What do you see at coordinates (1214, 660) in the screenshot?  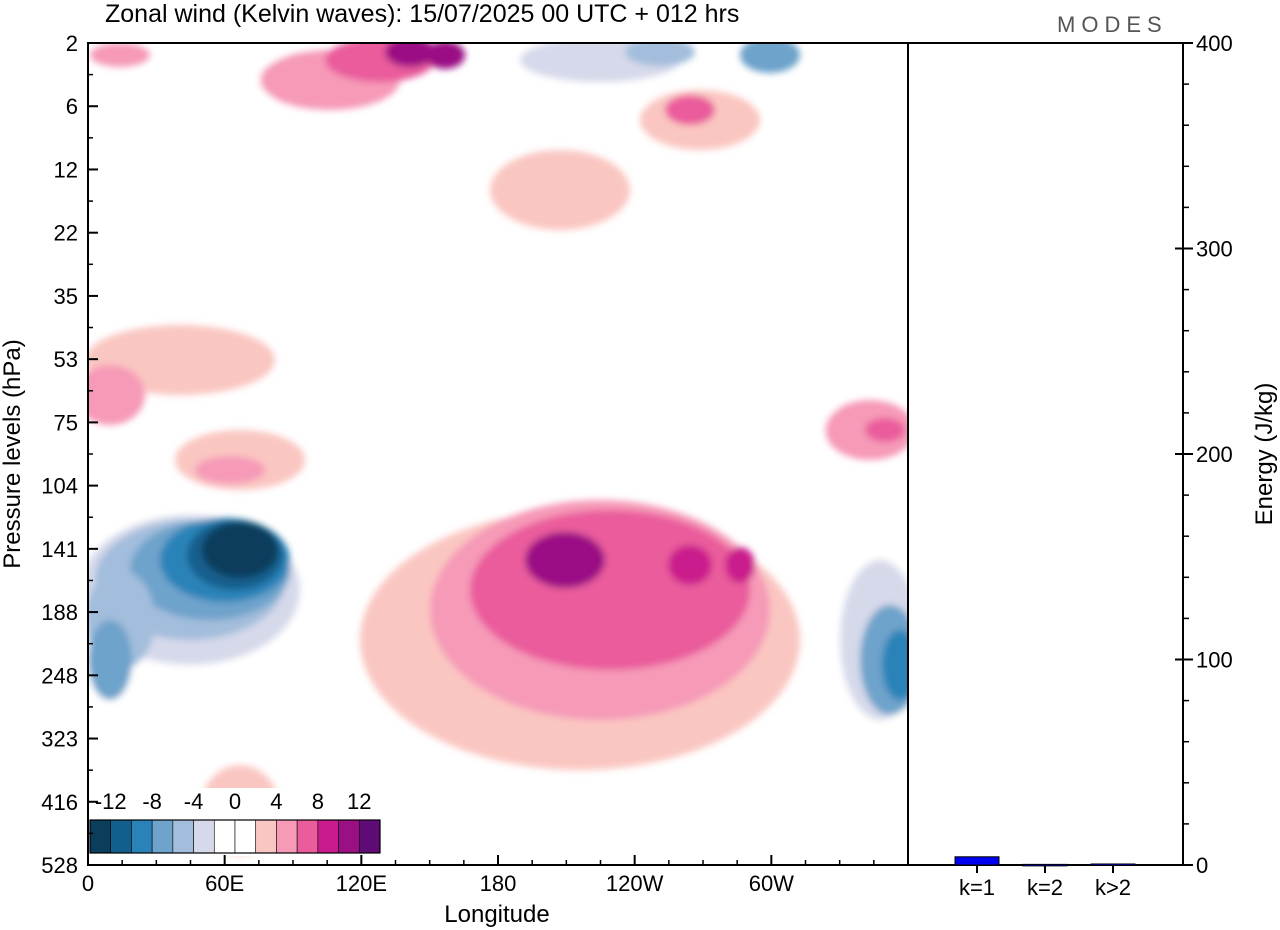 I see `energy-tick-label: 100` at bounding box center [1214, 660].